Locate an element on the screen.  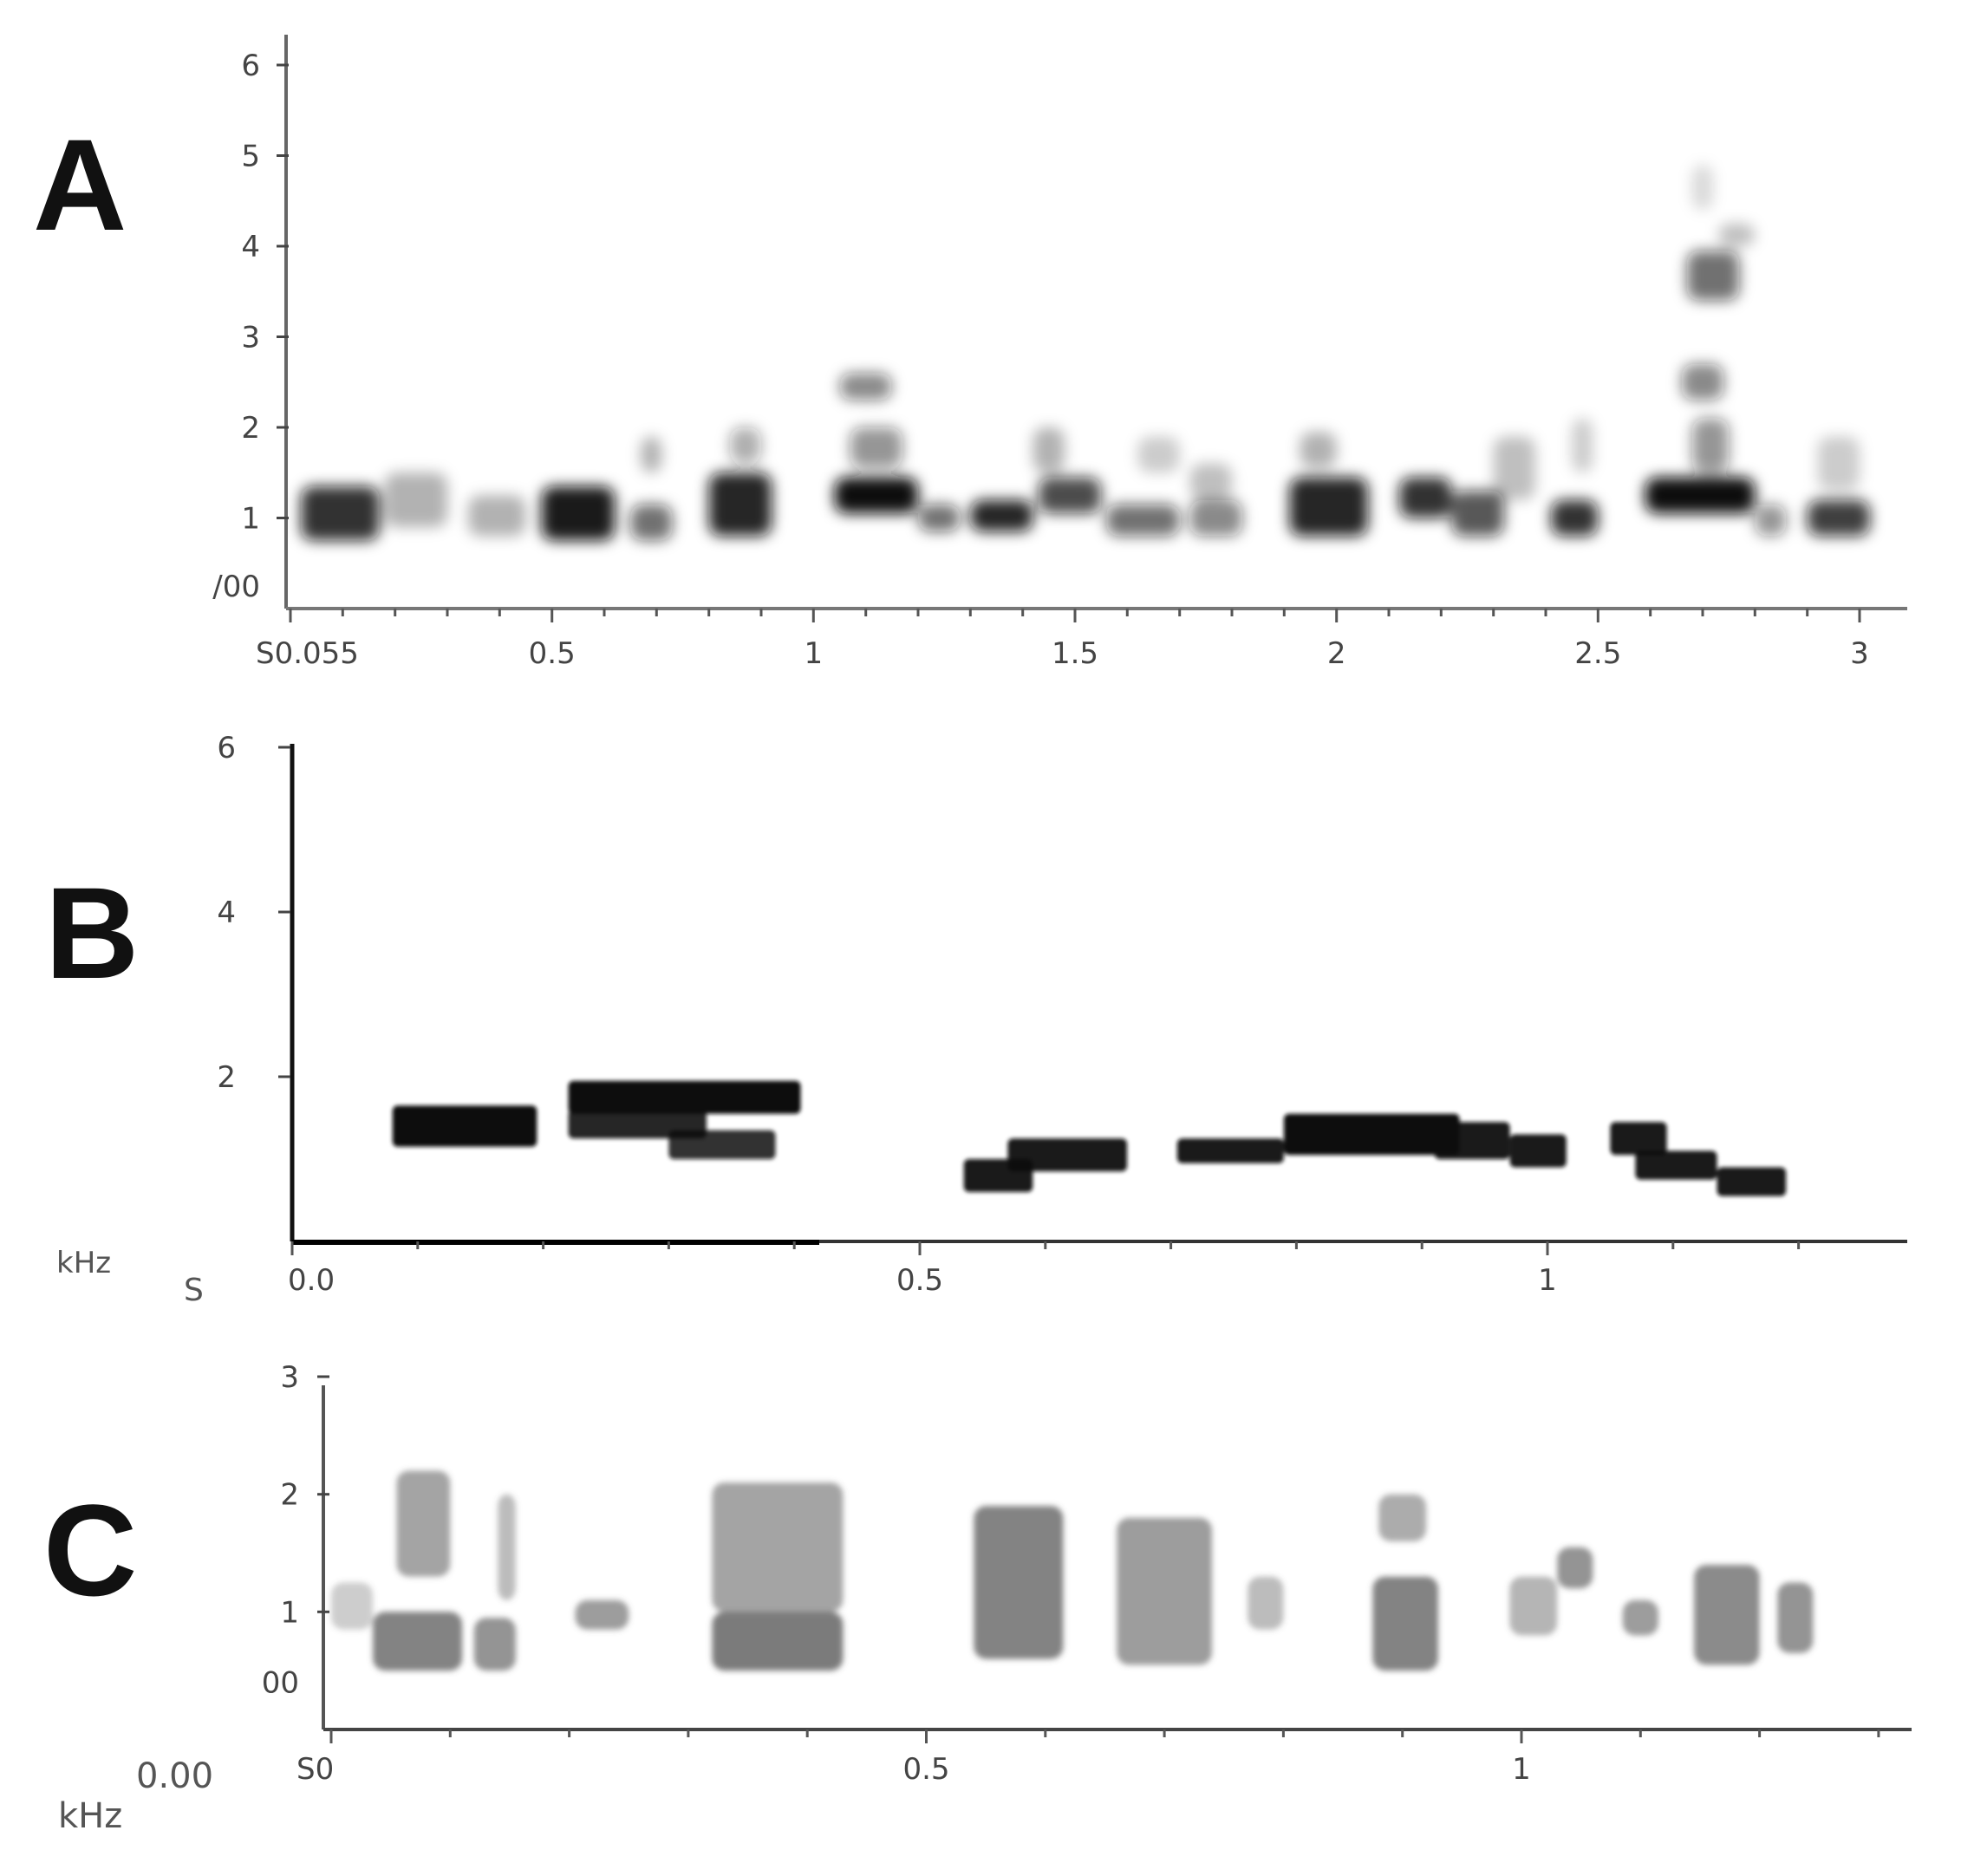
panel-a-x-tick-label: 2.5 is located at coordinates (1597, 653).